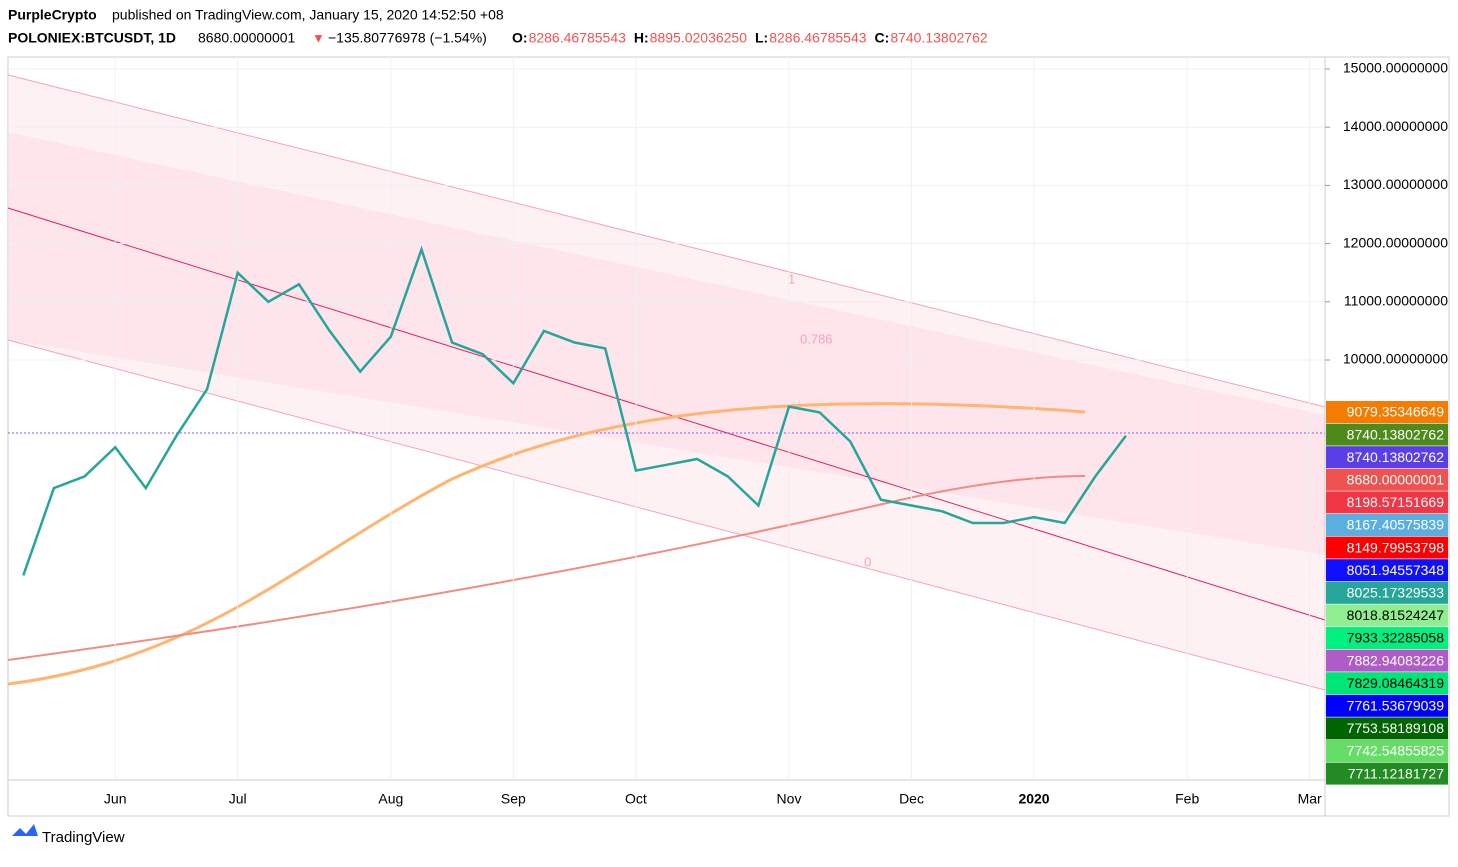 Image resolution: width=1458 pixels, height=867 pixels. What do you see at coordinates (1187, 799) in the screenshot?
I see `x-tick-label: Feb` at bounding box center [1187, 799].